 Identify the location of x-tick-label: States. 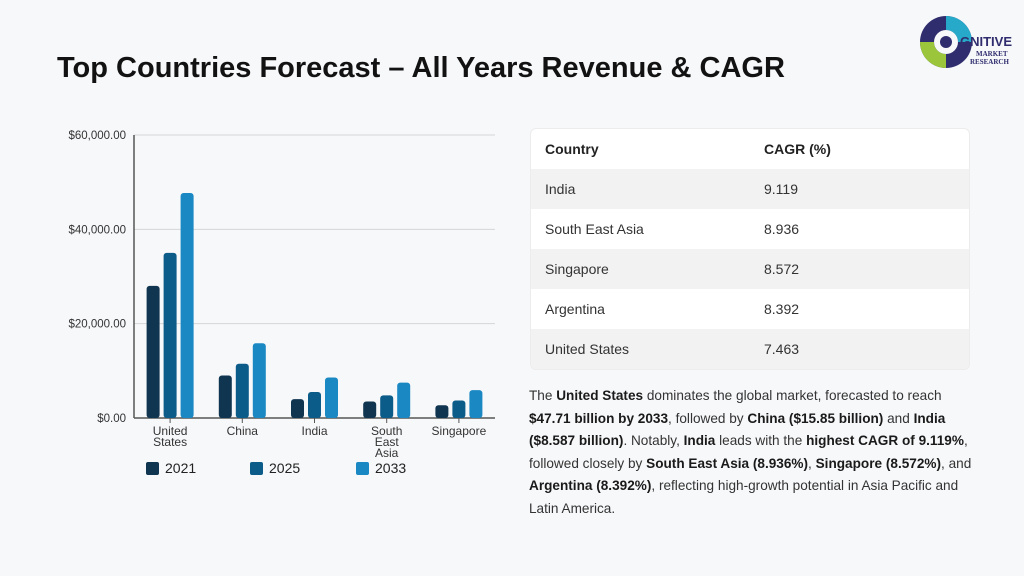
(170, 442).